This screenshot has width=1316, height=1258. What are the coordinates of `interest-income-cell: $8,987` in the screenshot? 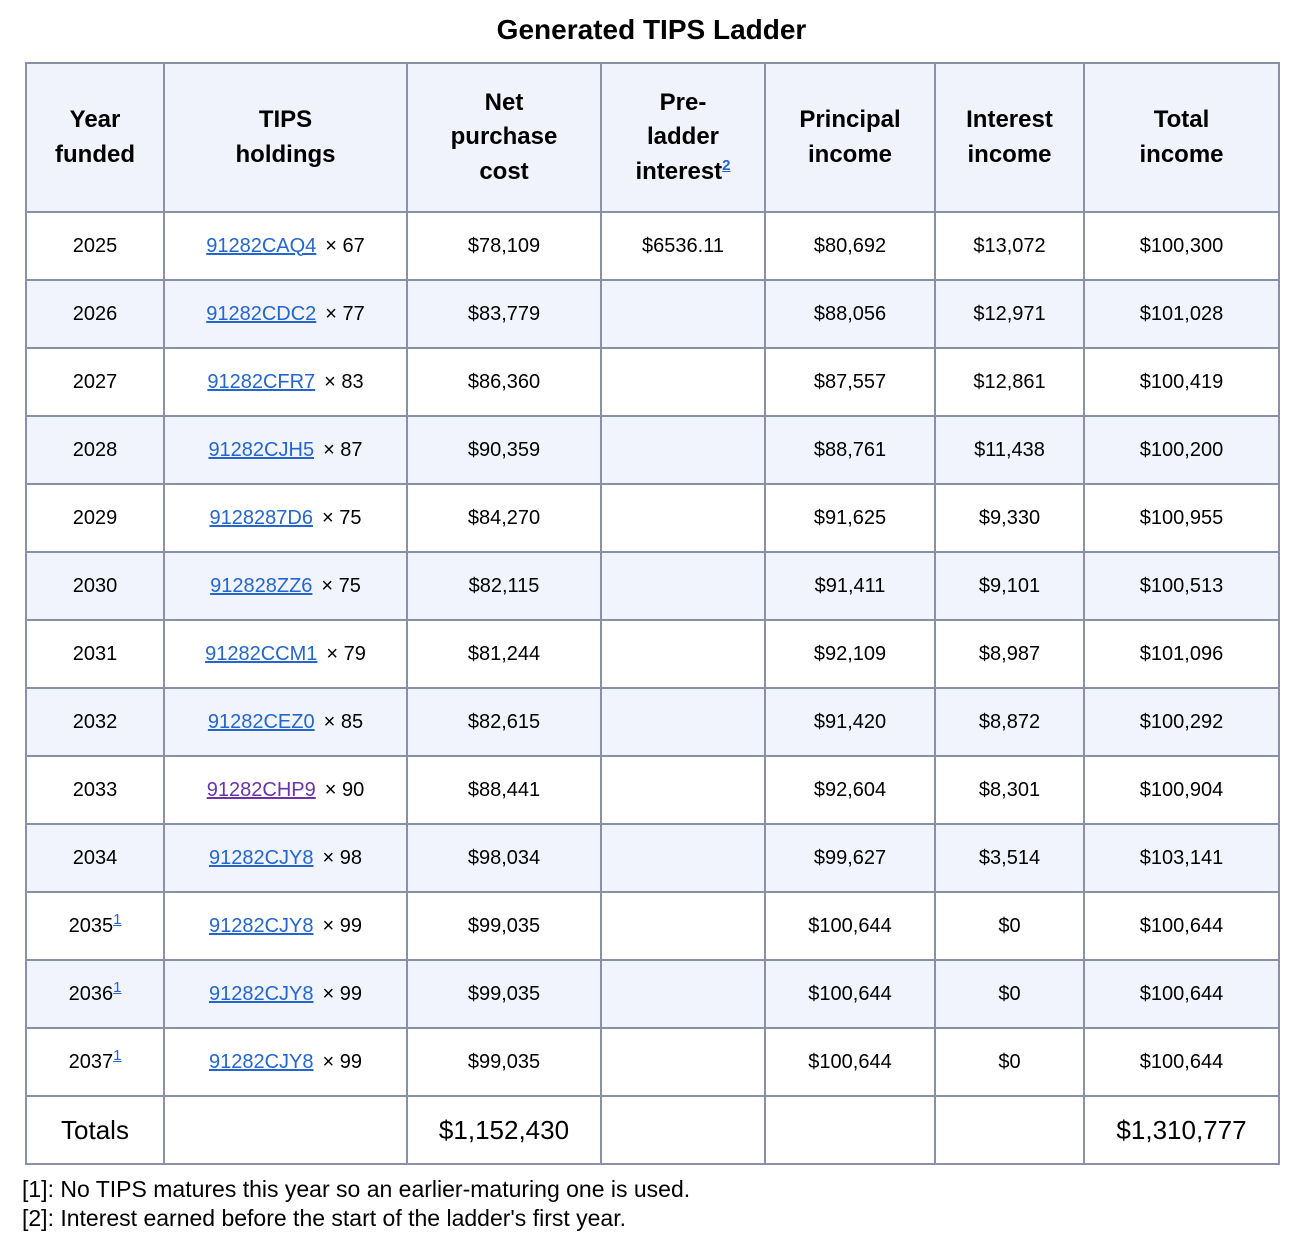 It's located at (1009, 654).